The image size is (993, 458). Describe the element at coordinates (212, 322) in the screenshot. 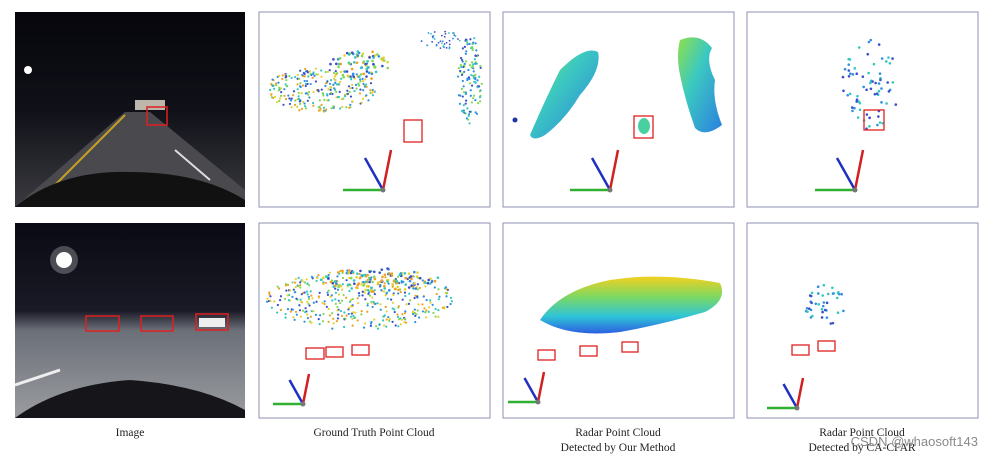

I see `car` at that location.